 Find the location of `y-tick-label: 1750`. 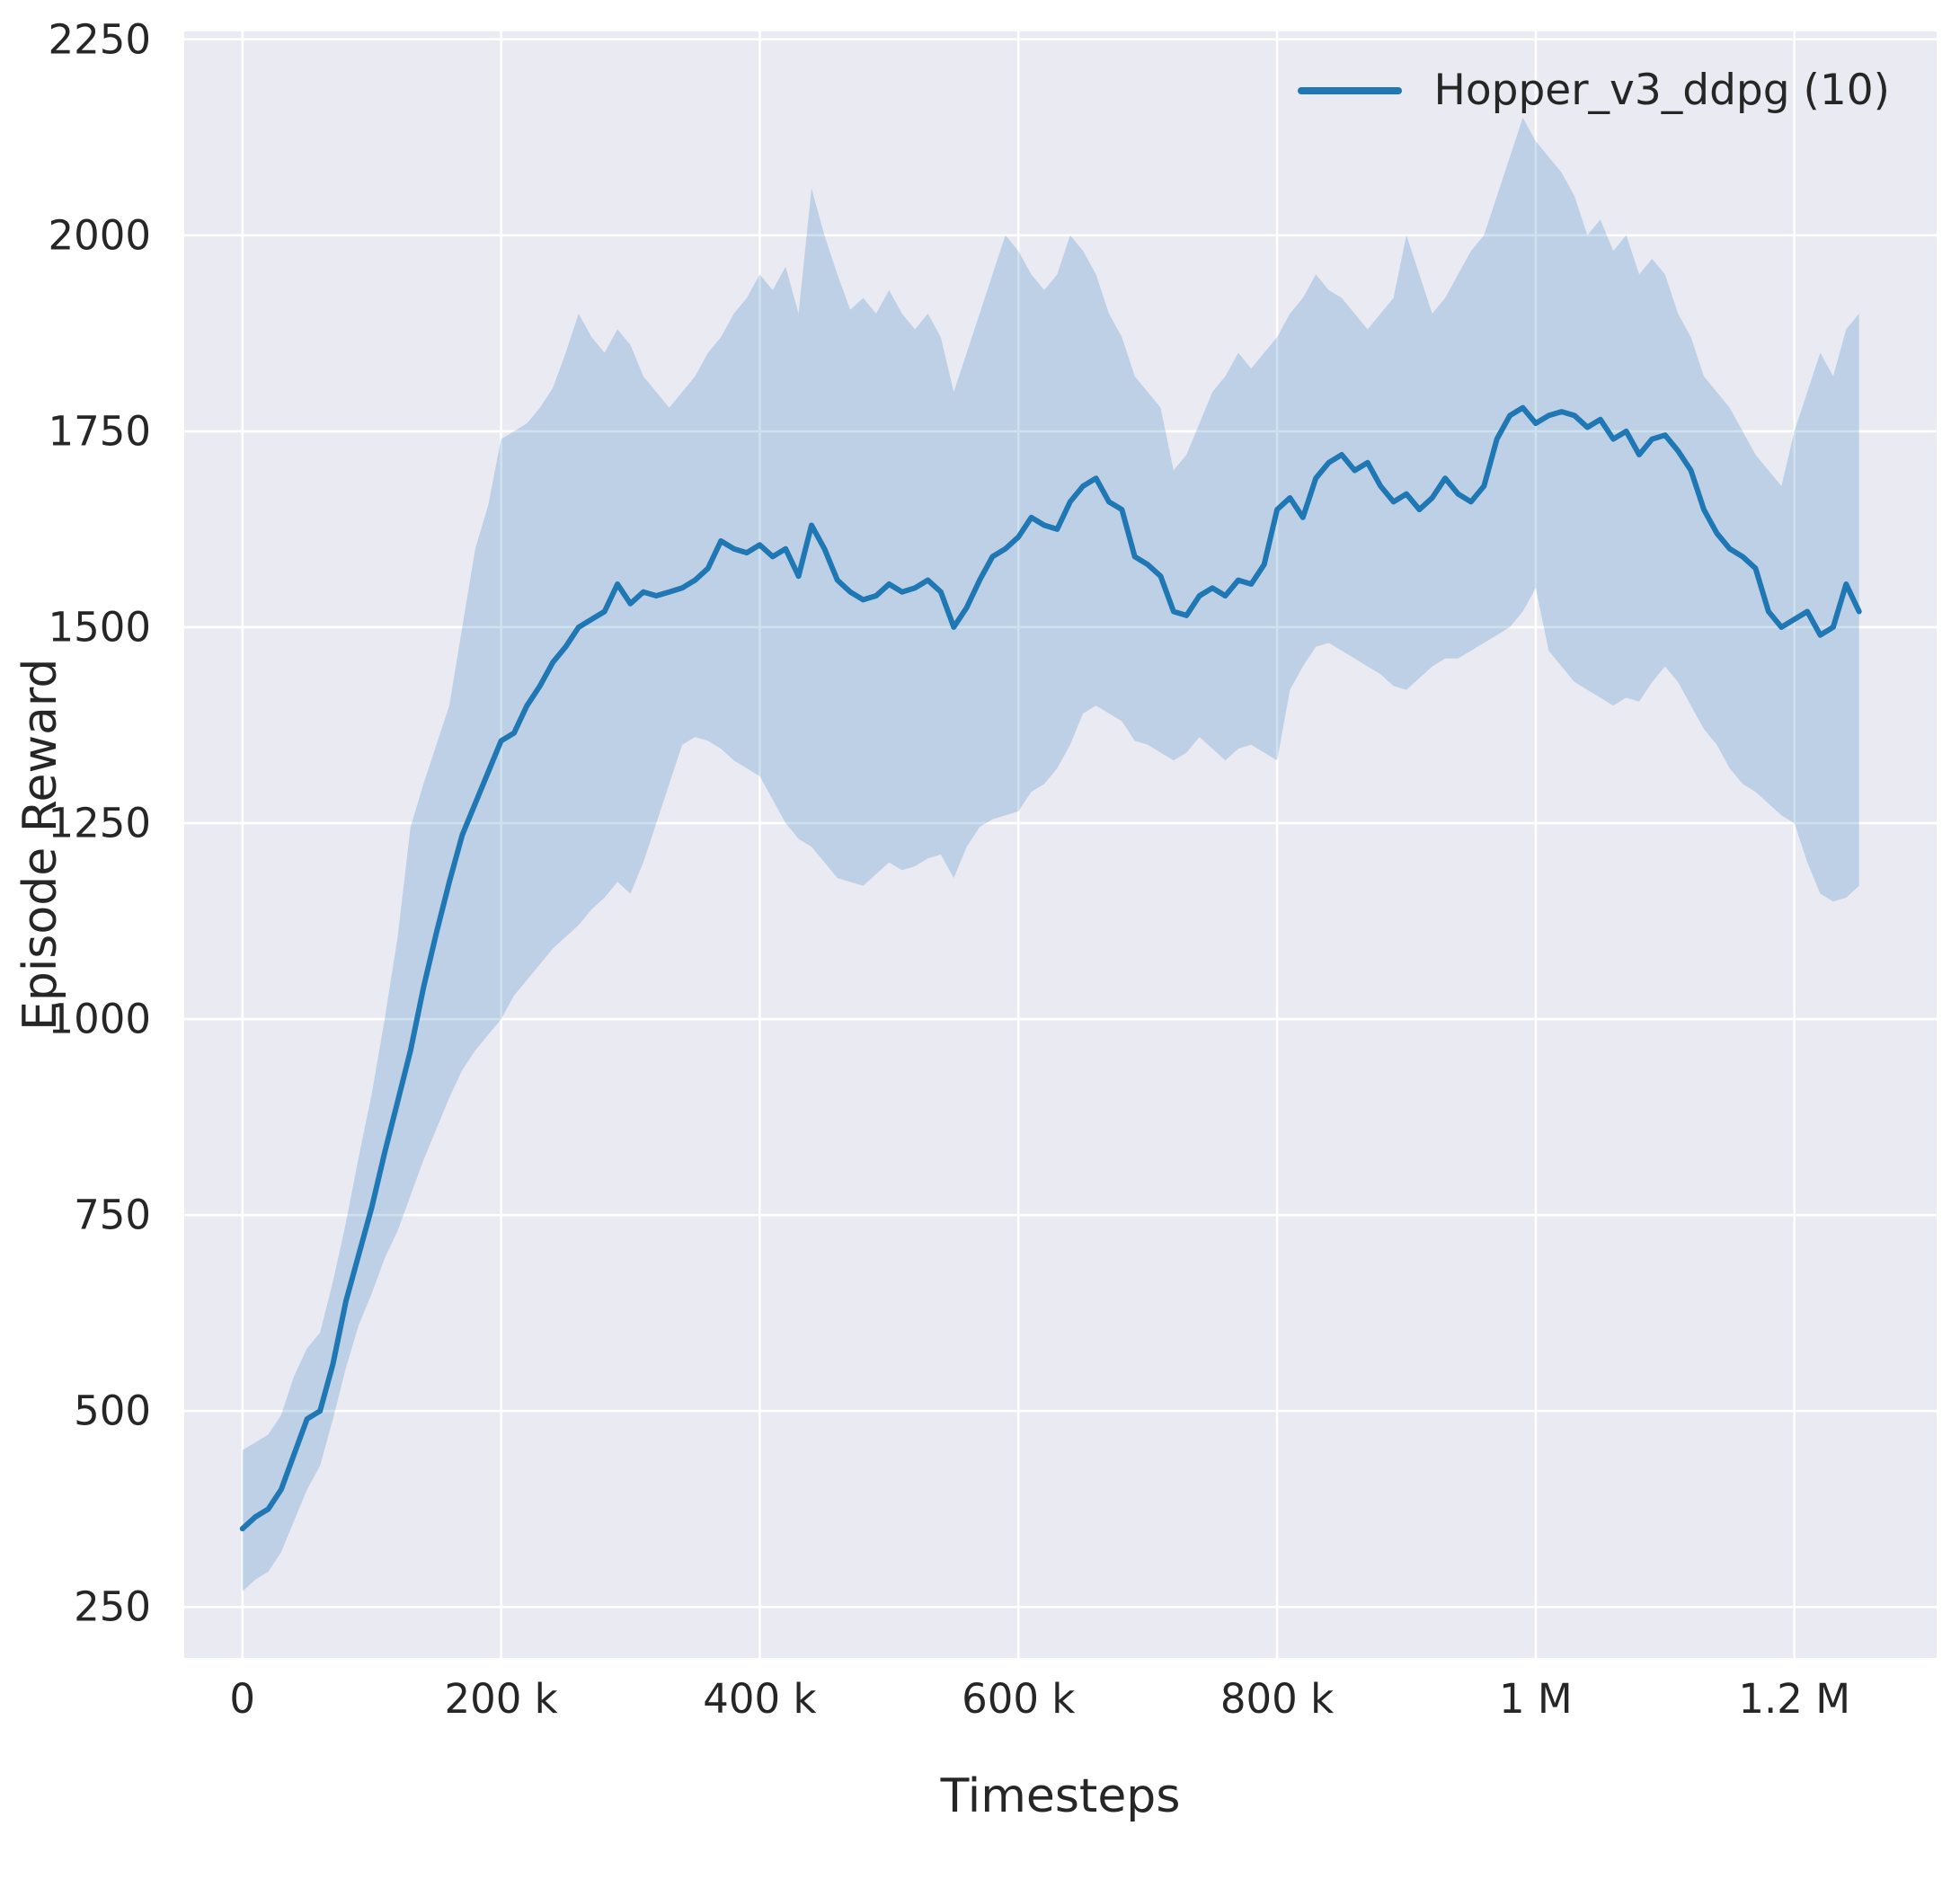

y-tick-label: 1750 is located at coordinates (100, 432).